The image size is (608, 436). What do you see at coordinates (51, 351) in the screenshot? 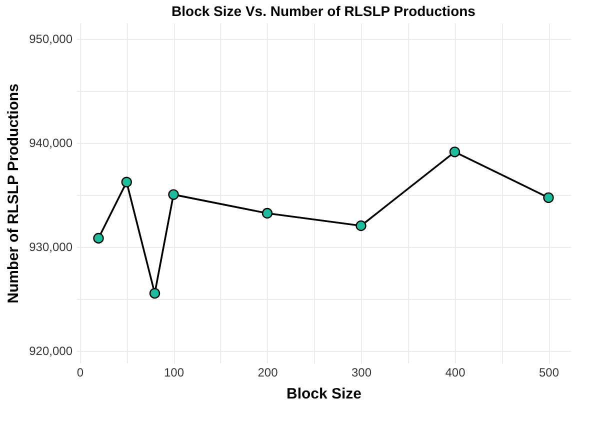
I see `y-tick-label: 920,000` at bounding box center [51, 351].